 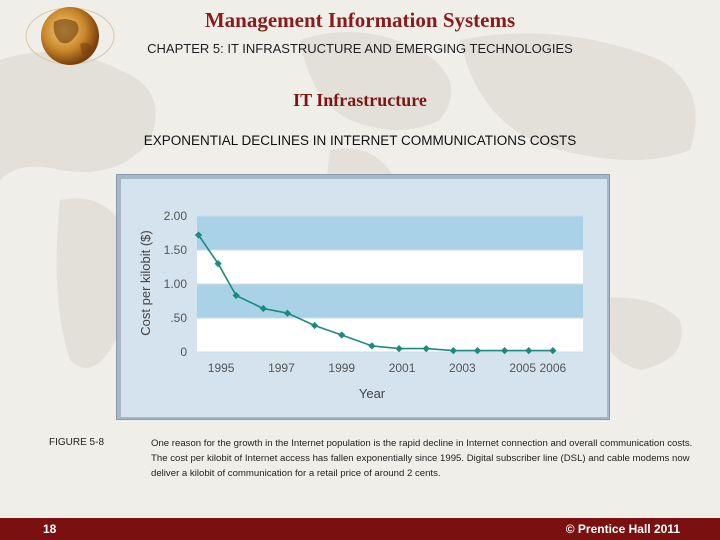 What do you see at coordinates (281, 368) in the screenshot?
I see `x-tick-label: 1997` at bounding box center [281, 368].